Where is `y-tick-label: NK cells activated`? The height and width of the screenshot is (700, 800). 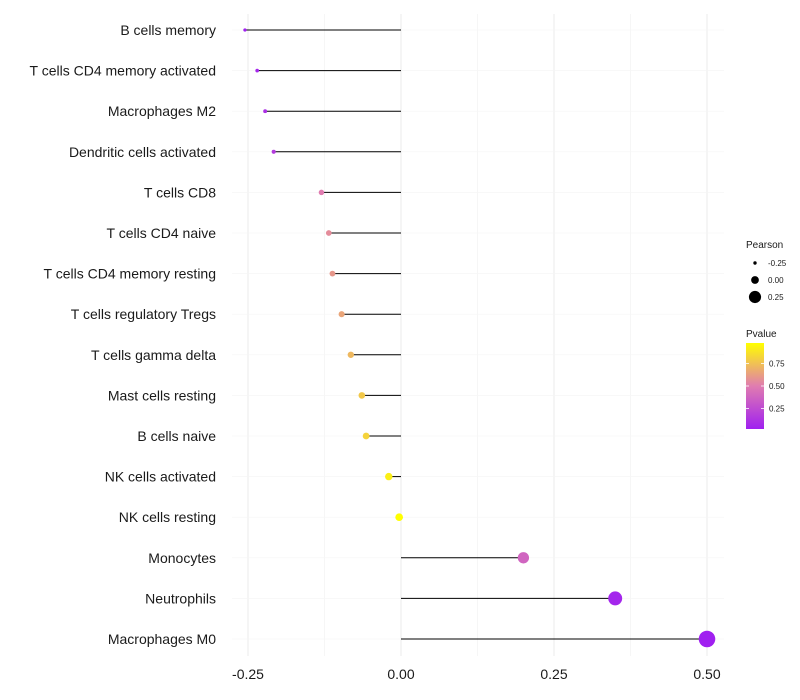
y-tick-label: NK cells activated is located at coordinates (160, 477).